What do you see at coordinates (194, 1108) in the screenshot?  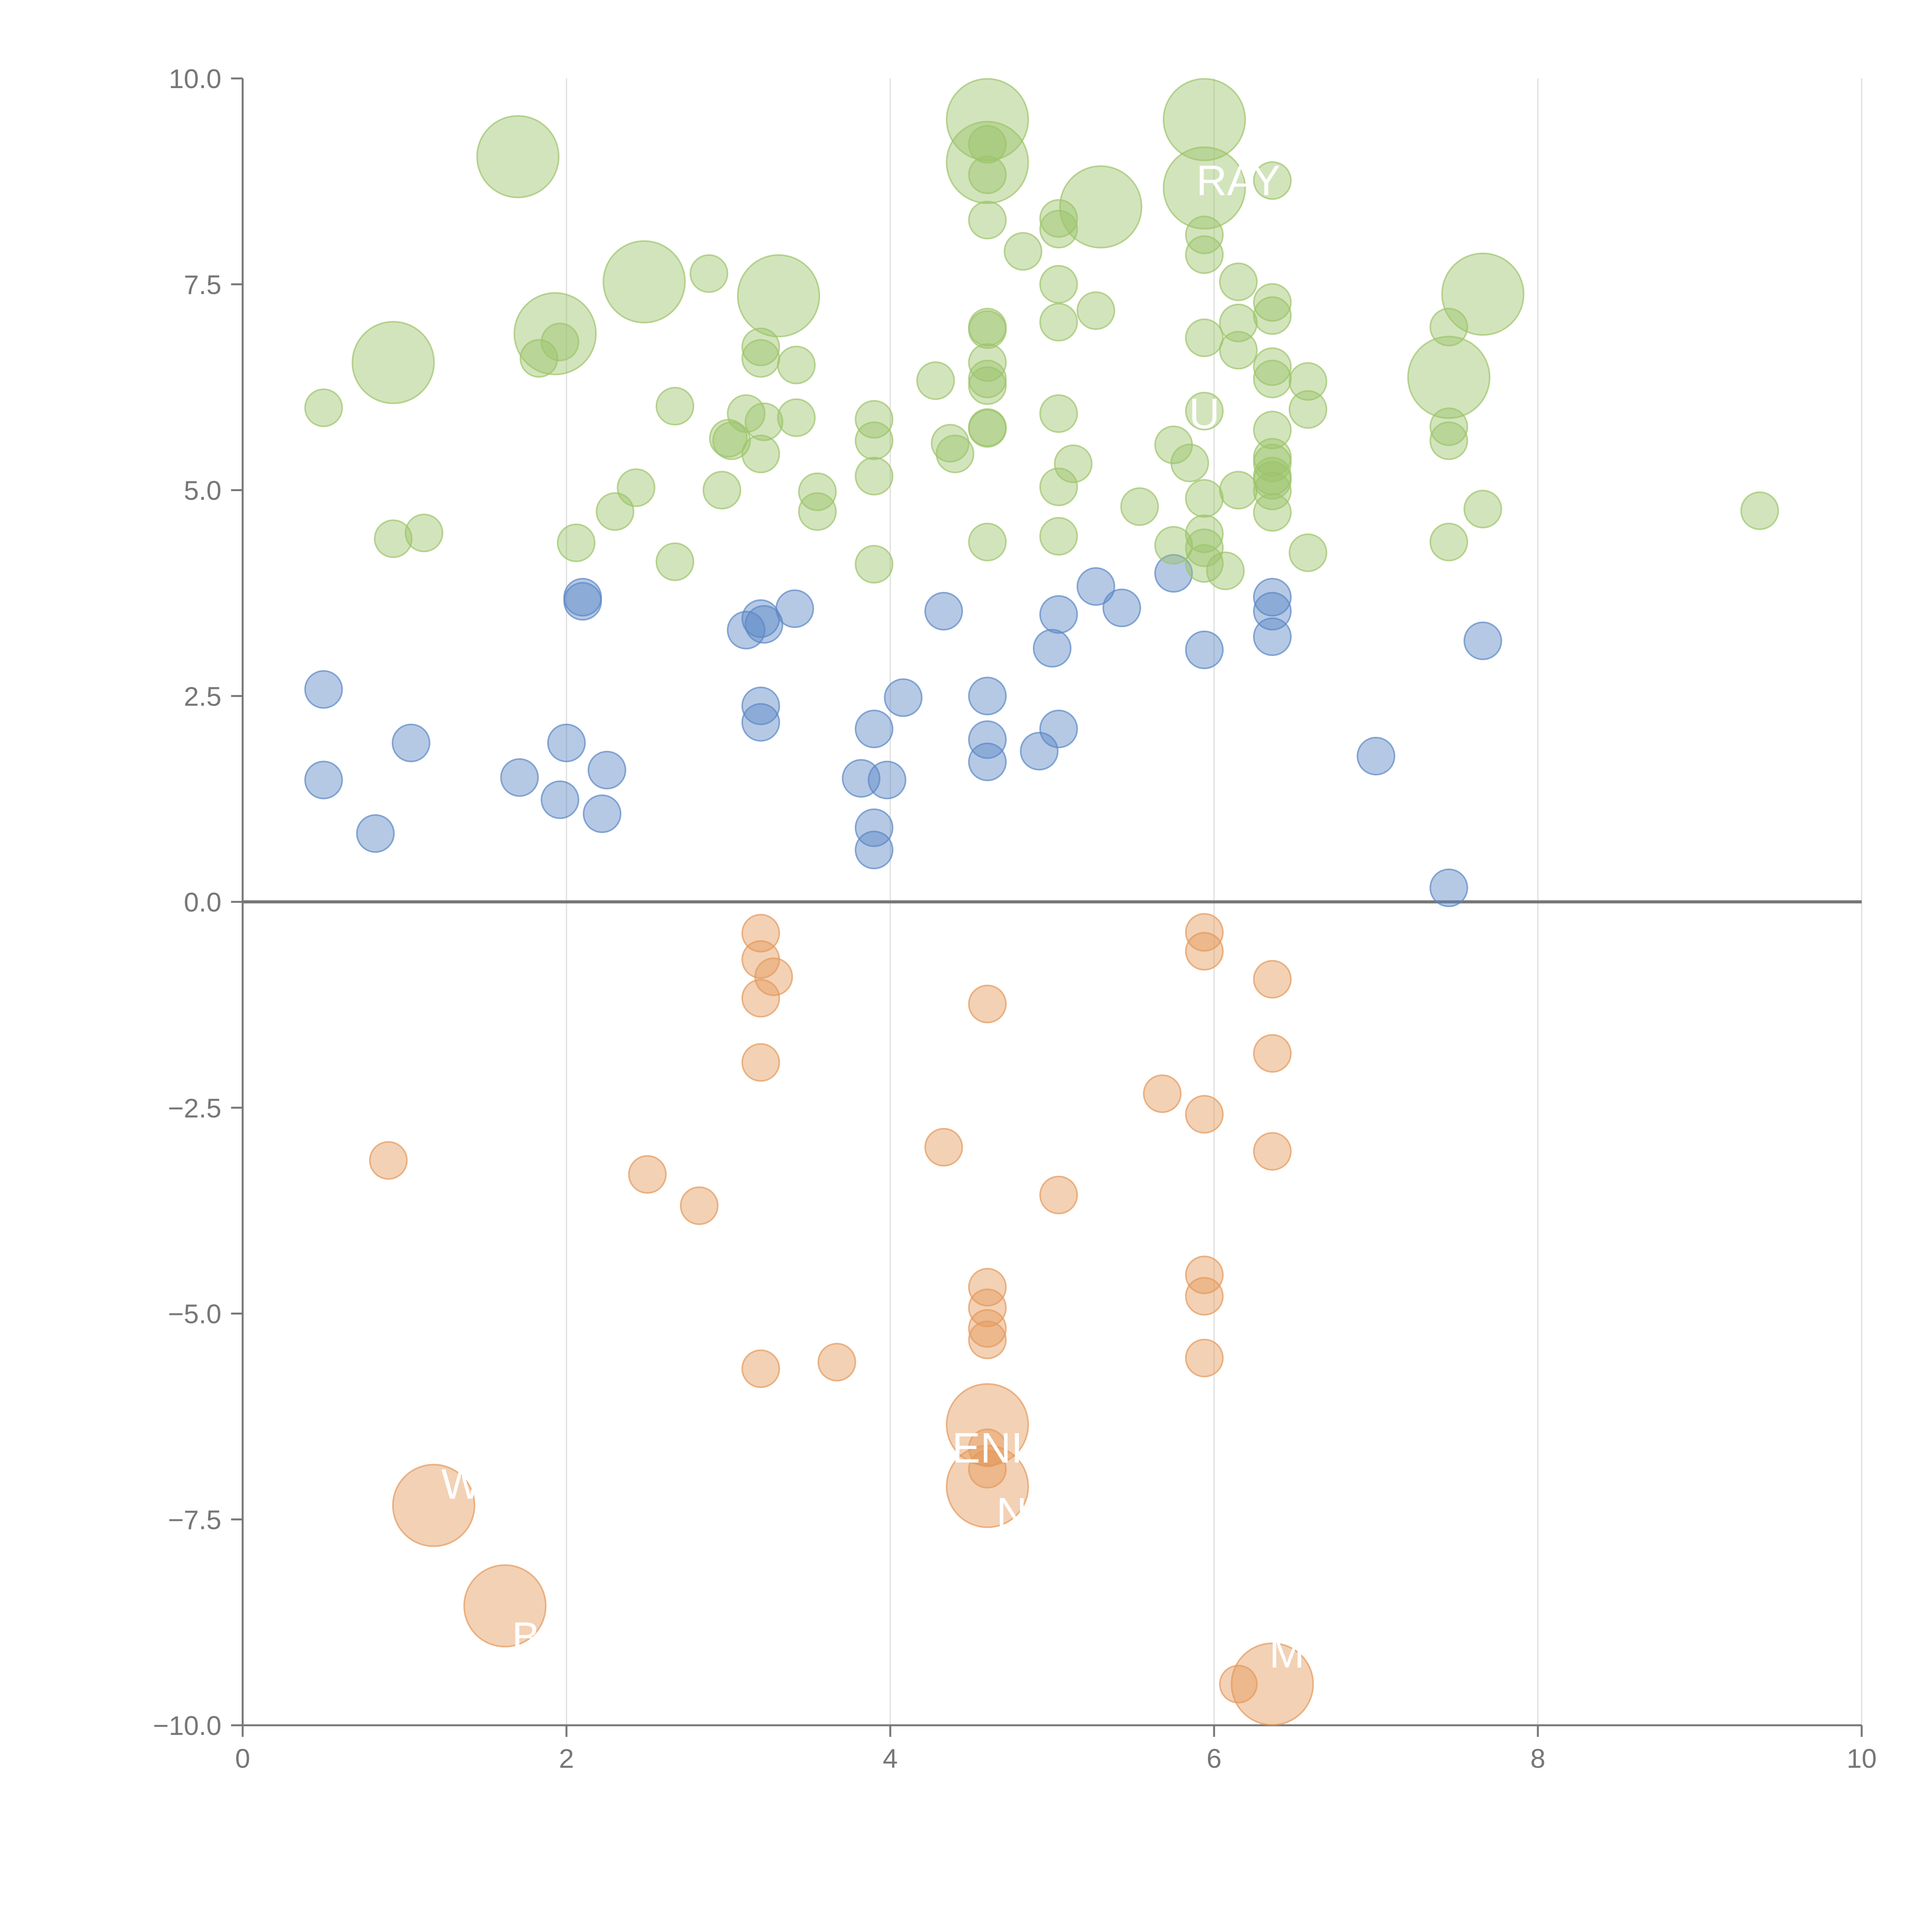 I see `y-tick-label: −2.5` at bounding box center [194, 1108].